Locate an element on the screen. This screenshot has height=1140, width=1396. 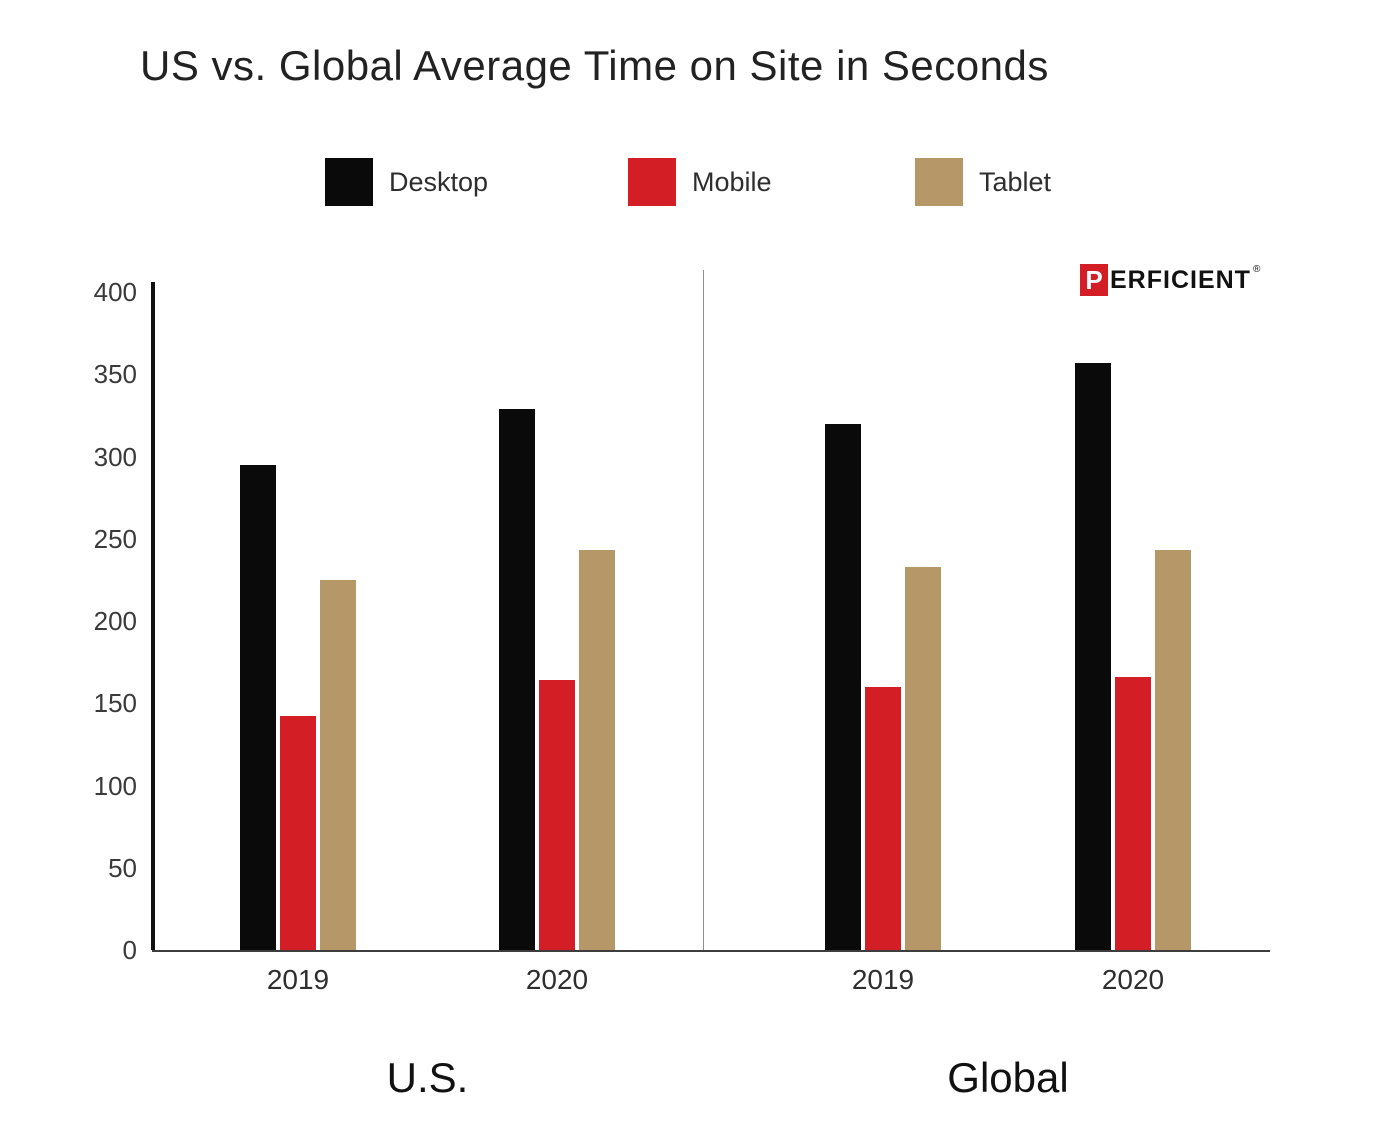
legend-item-tablet: Tablet is located at coordinates (983, 182).